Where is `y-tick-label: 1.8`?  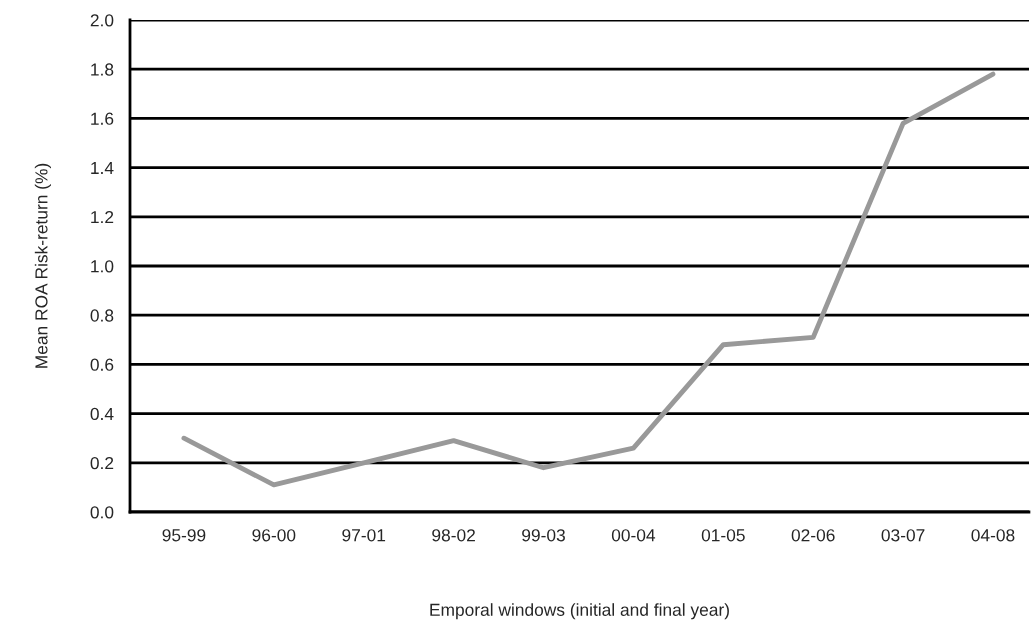
y-tick-label: 1.8 is located at coordinates (102, 69).